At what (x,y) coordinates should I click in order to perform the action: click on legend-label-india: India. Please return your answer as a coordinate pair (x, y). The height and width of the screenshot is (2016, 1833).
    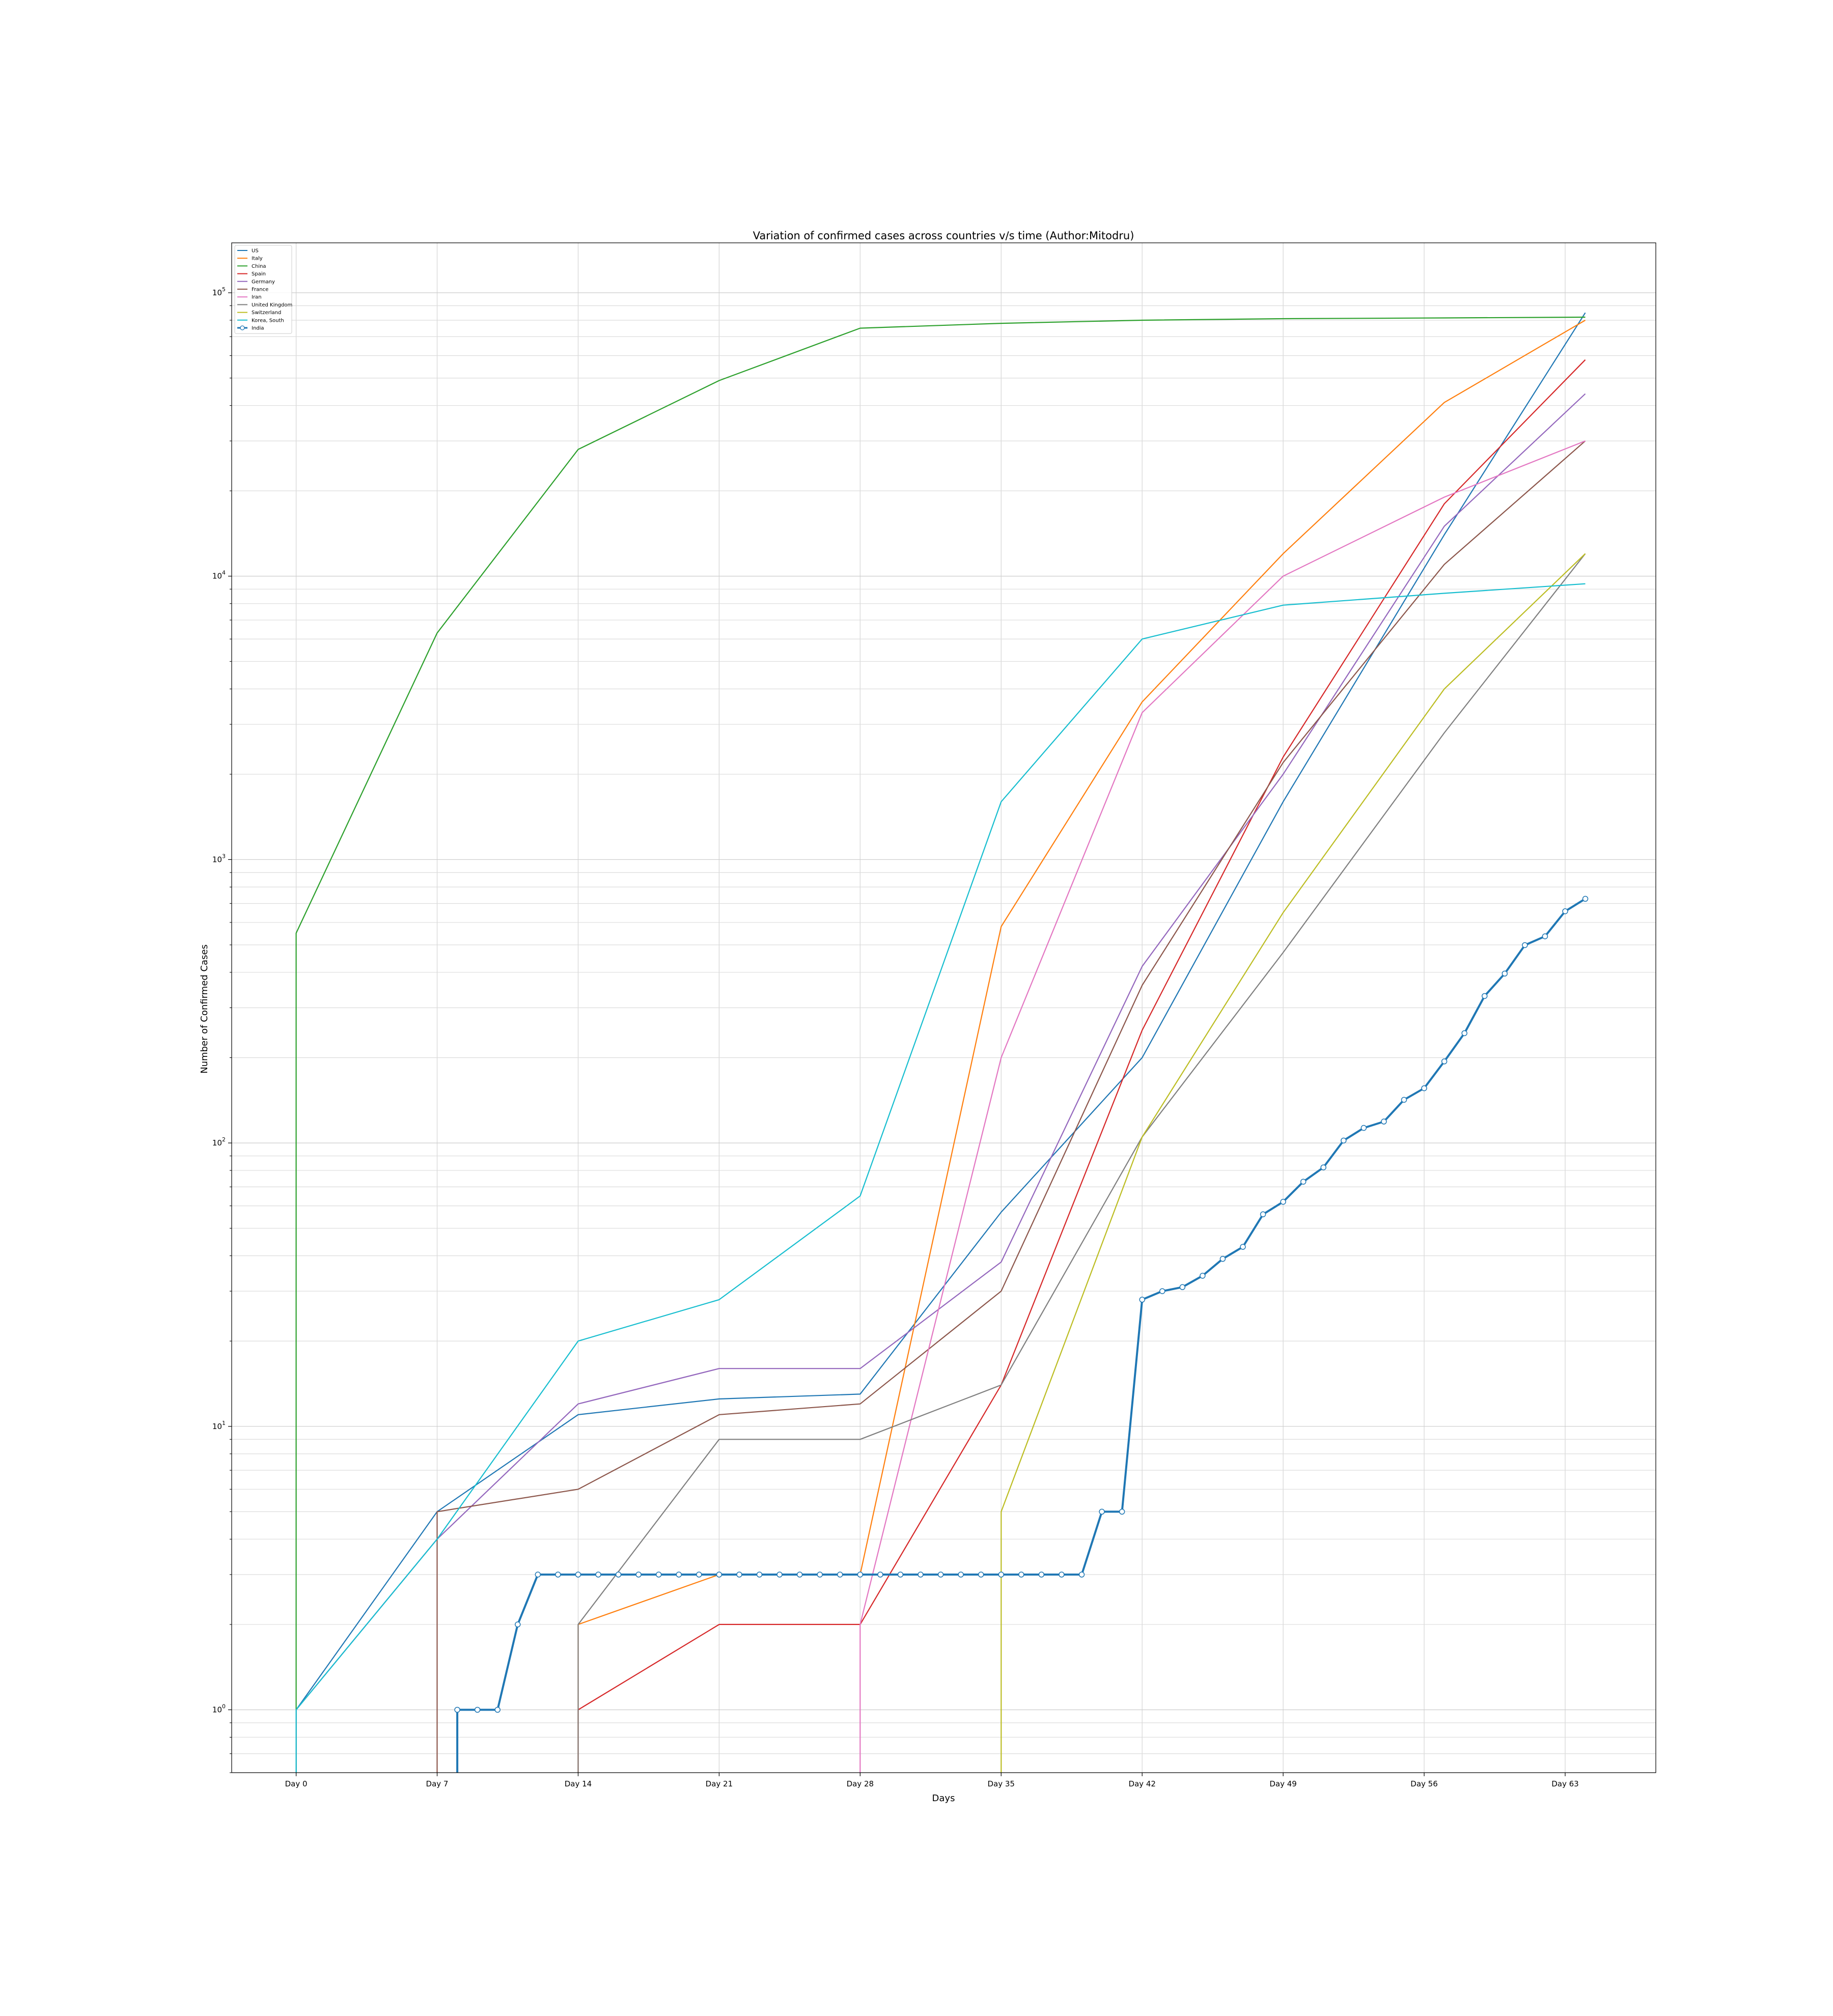
    Looking at the image, I should click on (258, 328).